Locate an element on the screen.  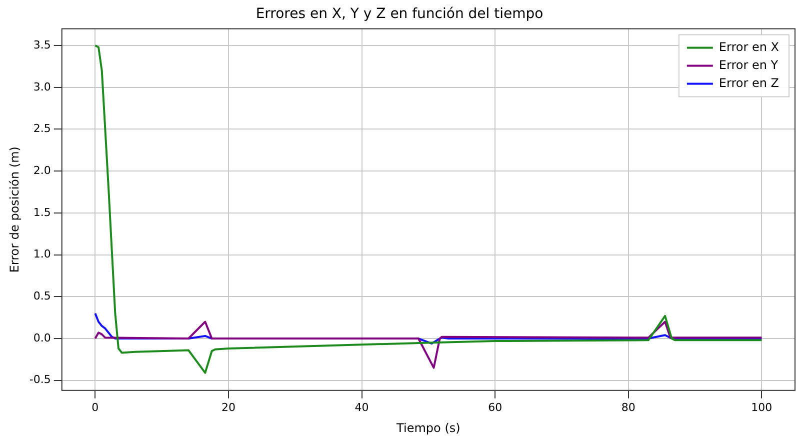
y-tick-label: 3.0 is located at coordinates (42, 87).